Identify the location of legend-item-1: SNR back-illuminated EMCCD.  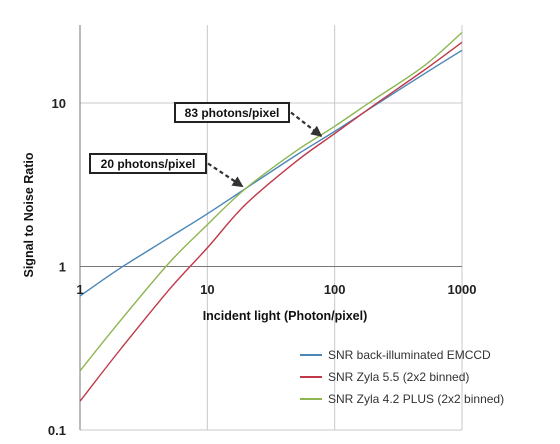
(395, 355).